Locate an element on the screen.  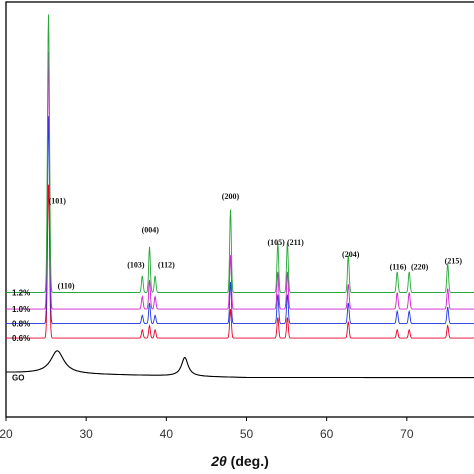
peak-label-2: (103) is located at coordinates (136, 265).